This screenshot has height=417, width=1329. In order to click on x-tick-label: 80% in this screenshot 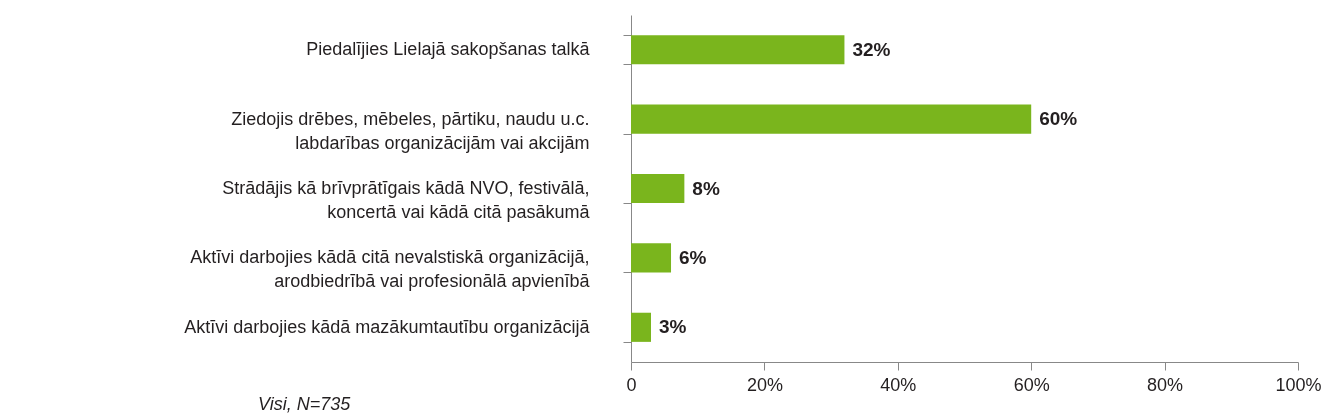, I will do `click(1165, 384)`.